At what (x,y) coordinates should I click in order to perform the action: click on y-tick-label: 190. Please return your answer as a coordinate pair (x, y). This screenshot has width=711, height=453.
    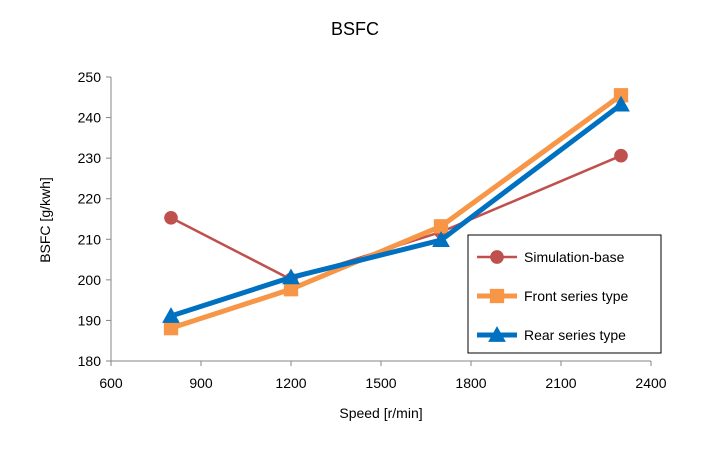
    Looking at the image, I should click on (90, 320).